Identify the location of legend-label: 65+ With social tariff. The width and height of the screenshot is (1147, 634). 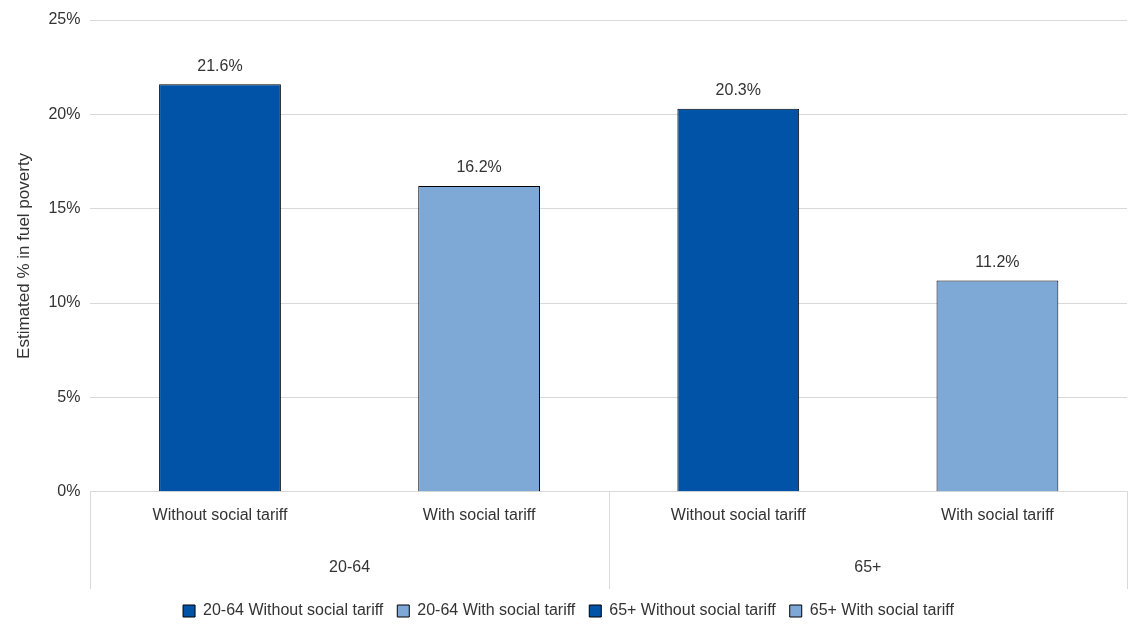
(882, 610).